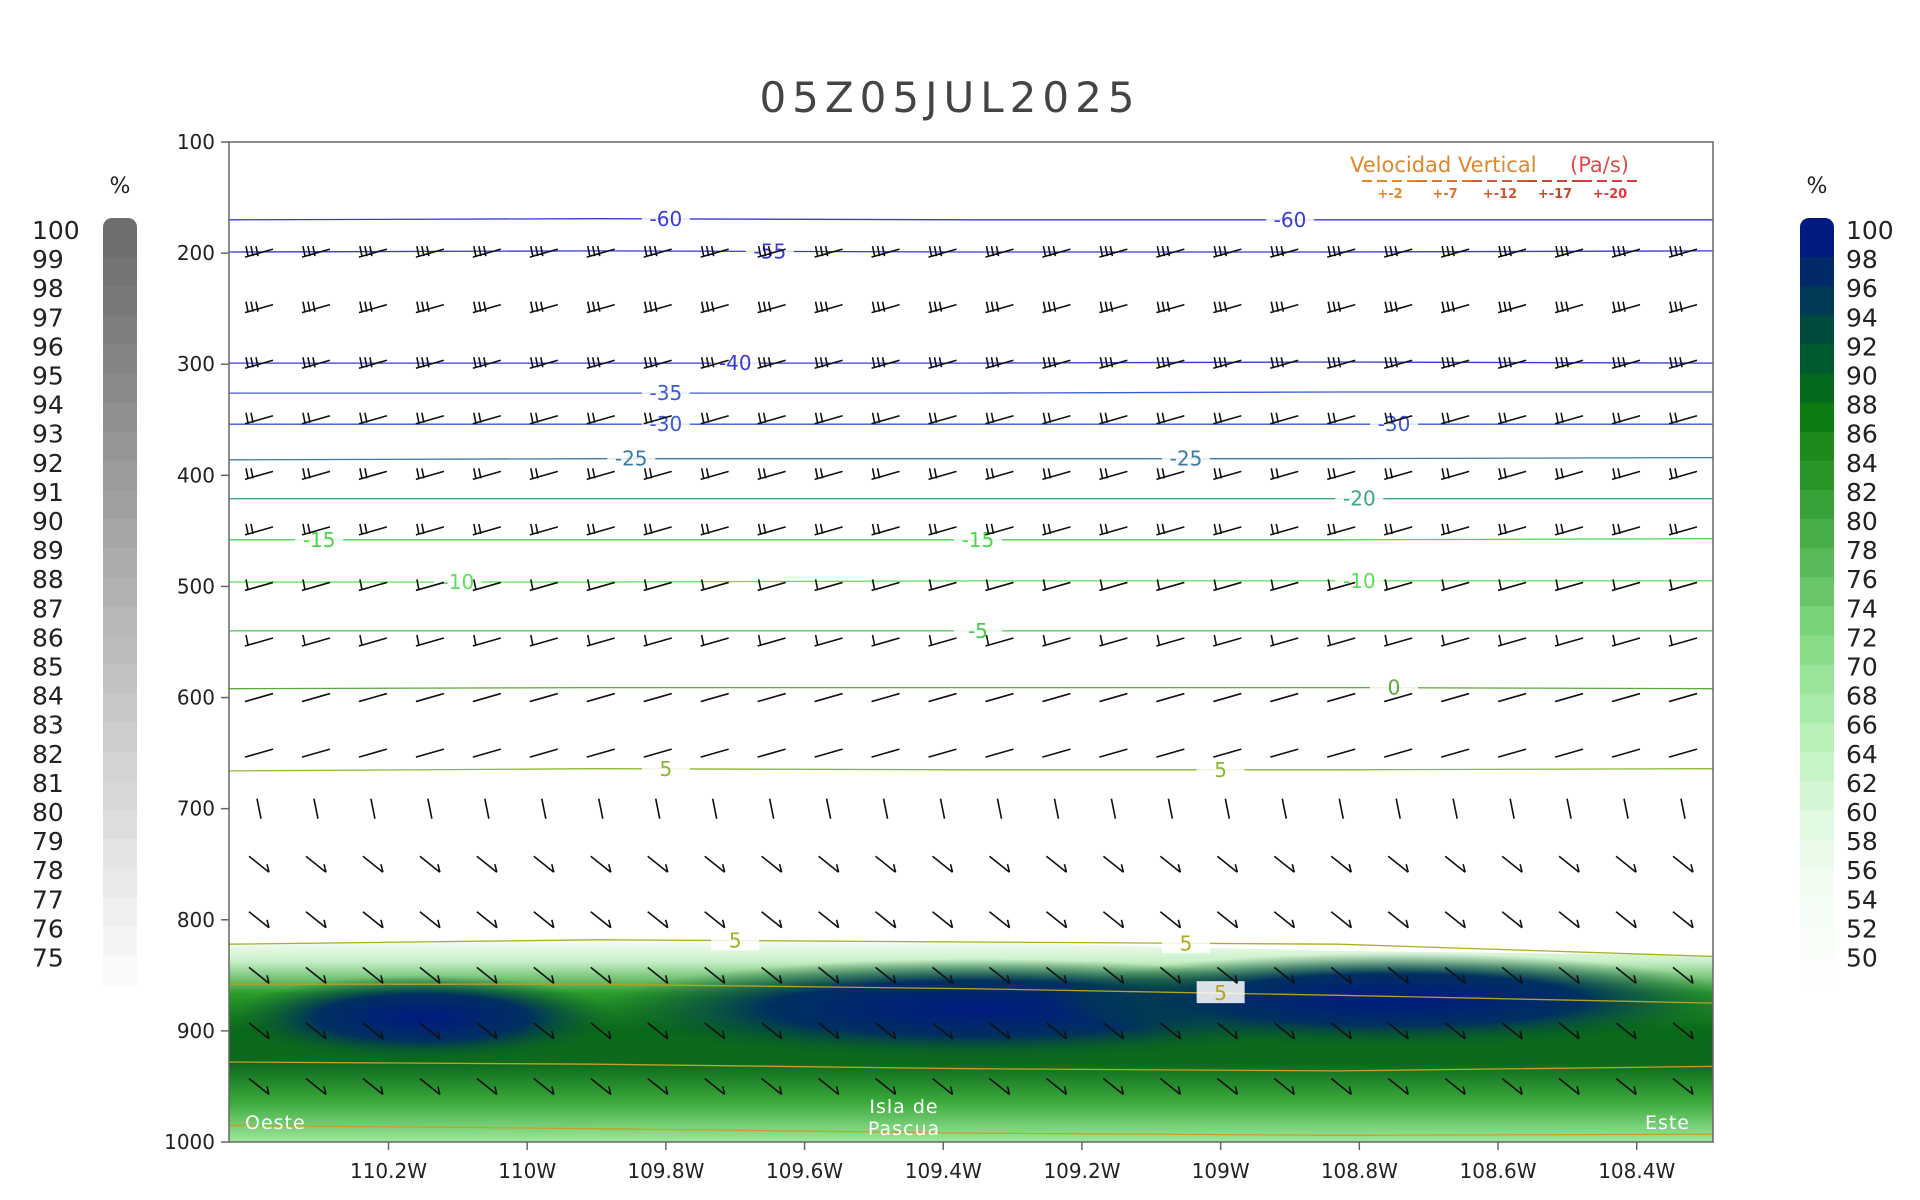 The width and height of the screenshot is (1920, 1200). What do you see at coordinates (978, 631) in the screenshot?
I see `contour-label: -5` at bounding box center [978, 631].